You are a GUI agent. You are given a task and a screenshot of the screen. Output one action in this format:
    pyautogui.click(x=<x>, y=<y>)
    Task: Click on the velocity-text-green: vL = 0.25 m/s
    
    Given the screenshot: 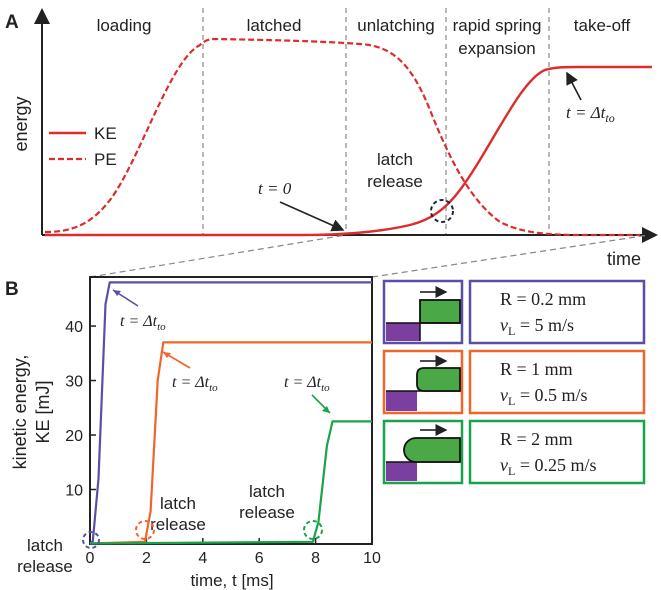 What is the action you would take?
    pyautogui.click(x=548, y=466)
    